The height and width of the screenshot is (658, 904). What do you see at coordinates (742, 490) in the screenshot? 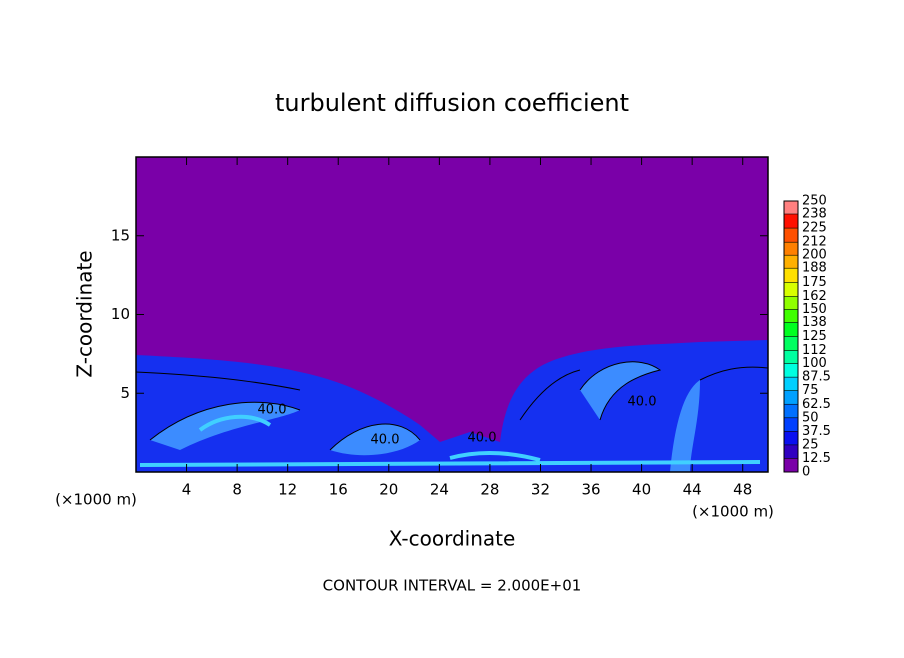
I see `x-tick-label: 48` at bounding box center [742, 490].